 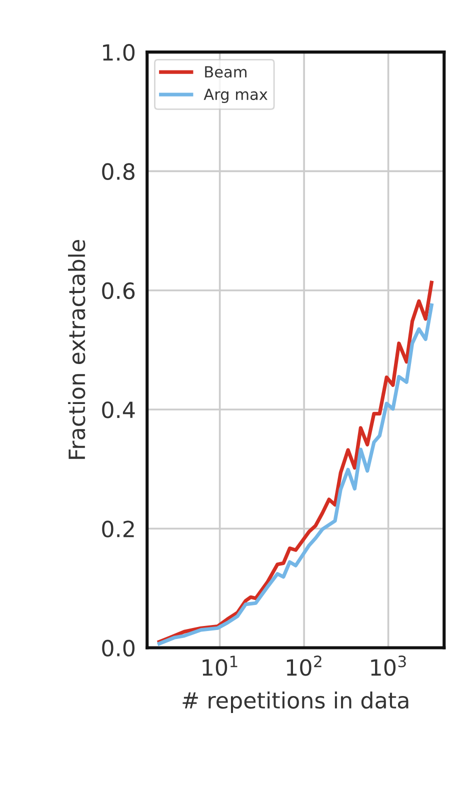 I want to click on y-axis-title: Fraction extractable, so click(x=77, y=349).